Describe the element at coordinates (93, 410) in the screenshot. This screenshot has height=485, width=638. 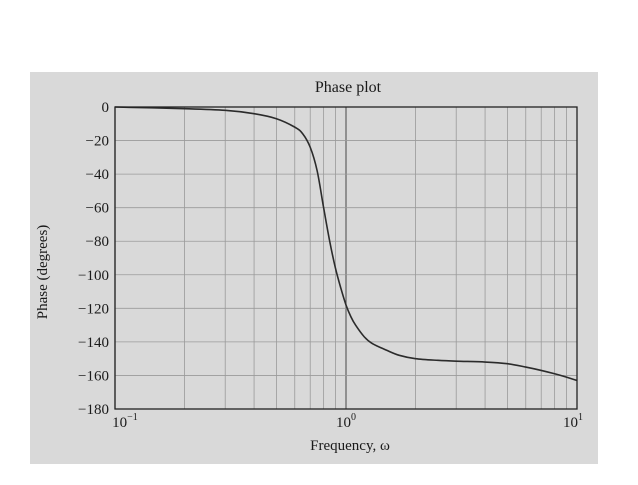
I see `y-tick-label: −180` at that location.